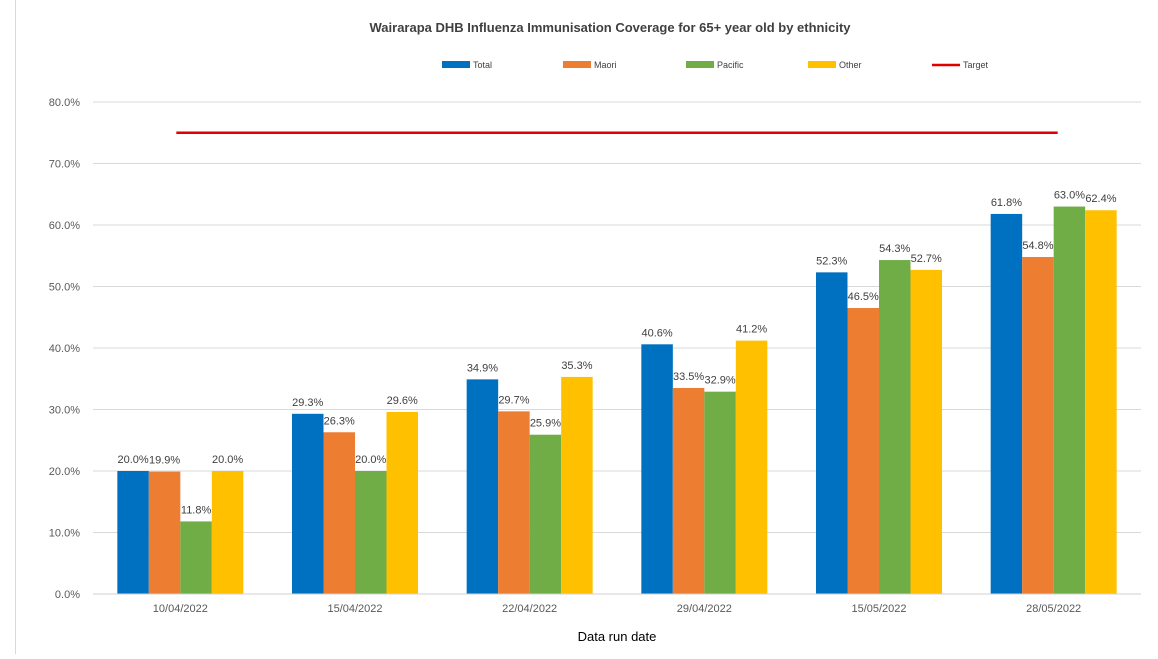 The width and height of the screenshot is (1158, 659). What do you see at coordinates (894, 249) in the screenshot?
I see `data-label: 54.3%` at bounding box center [894, 249].